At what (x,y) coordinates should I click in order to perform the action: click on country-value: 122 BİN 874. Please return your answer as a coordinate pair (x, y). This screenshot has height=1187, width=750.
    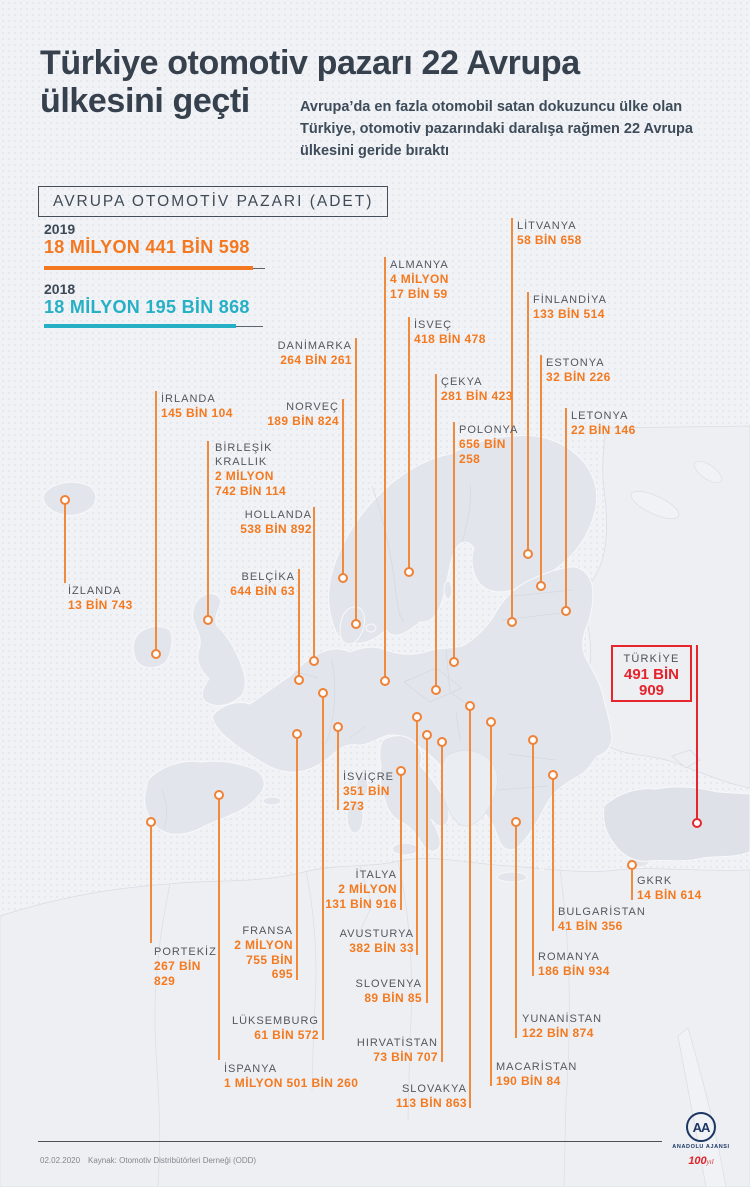
    Looking at the image, I should click on (558, 1033).